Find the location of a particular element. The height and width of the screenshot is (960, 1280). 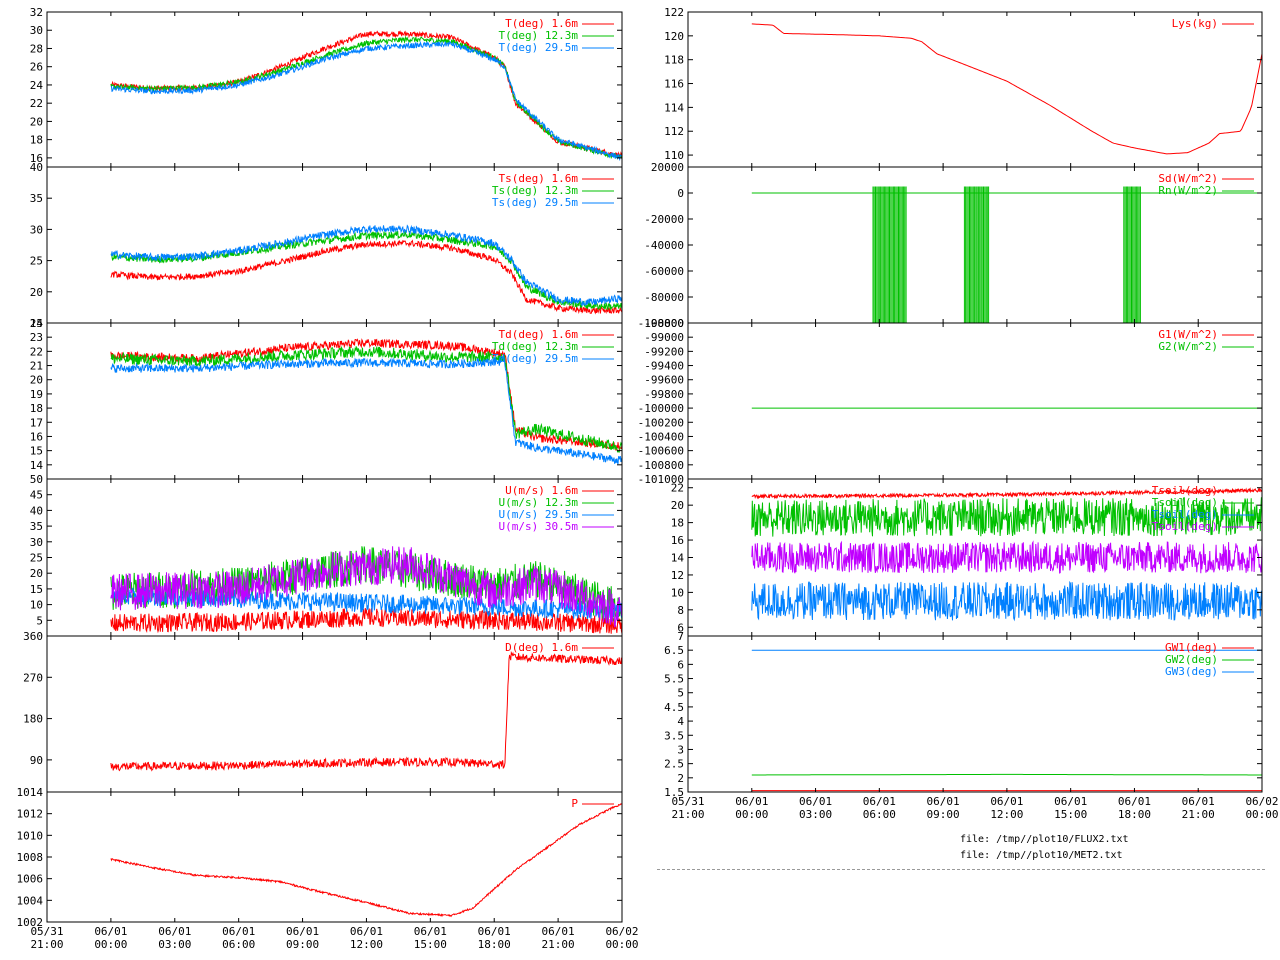

soil-temp-ytick-6: 18 is located at coordinates (677, 523).